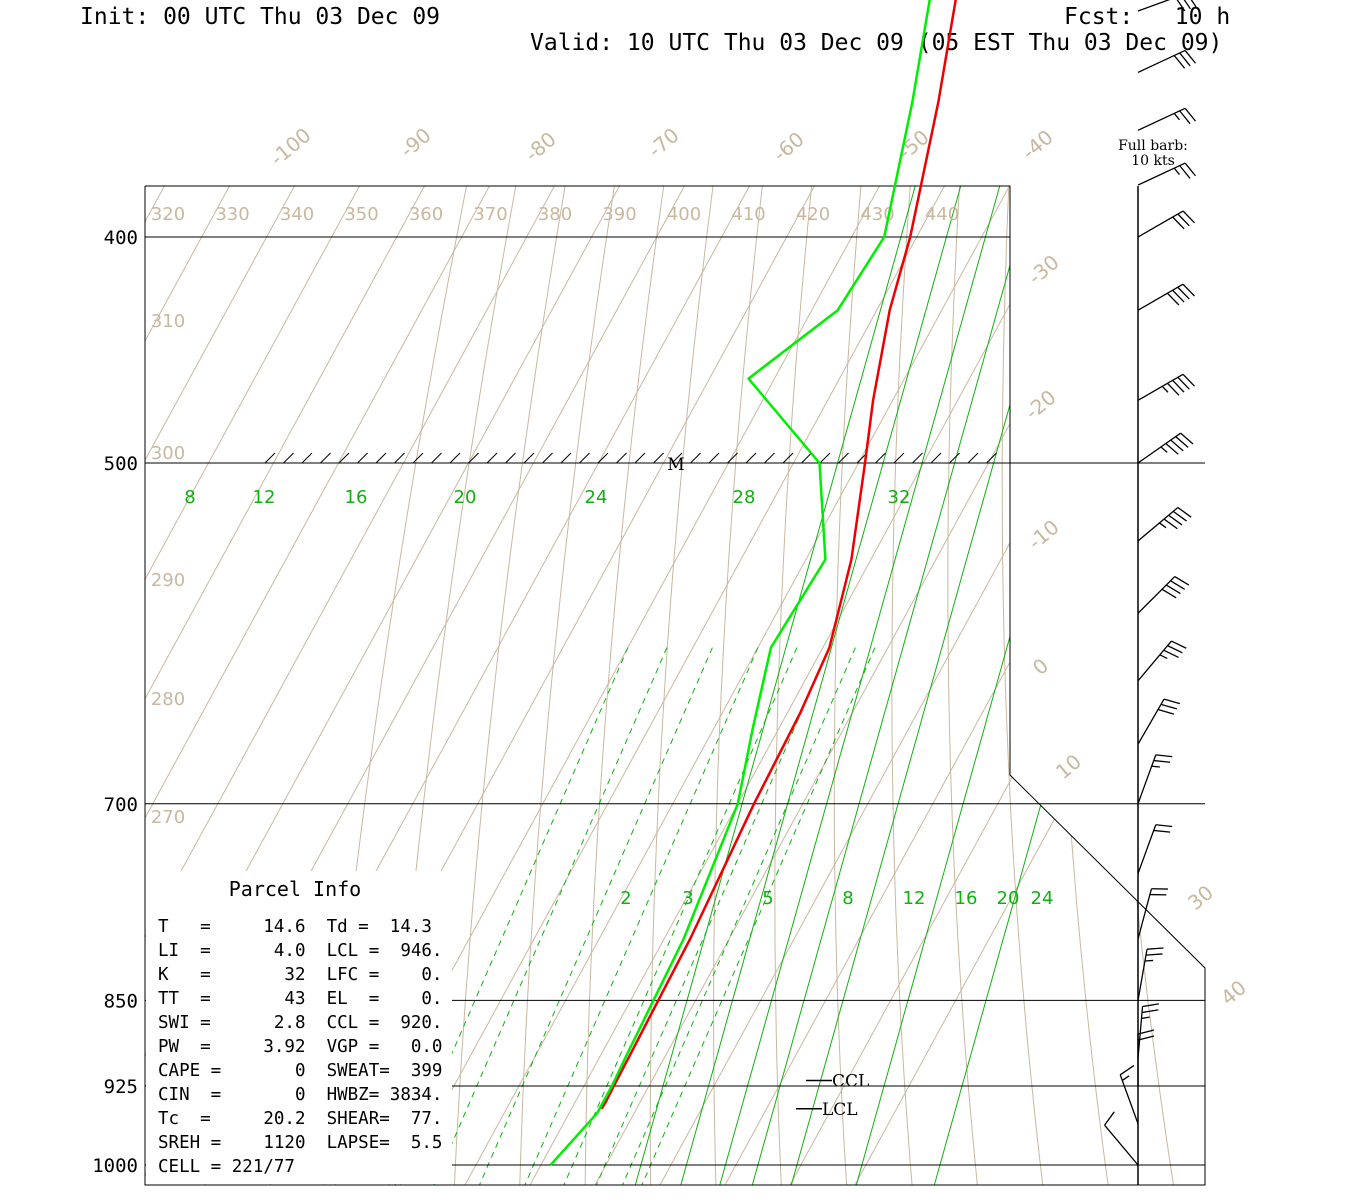 This screenshot has width=1350, height=1200. I want to click on theta-label: 350, so click(361, 214).